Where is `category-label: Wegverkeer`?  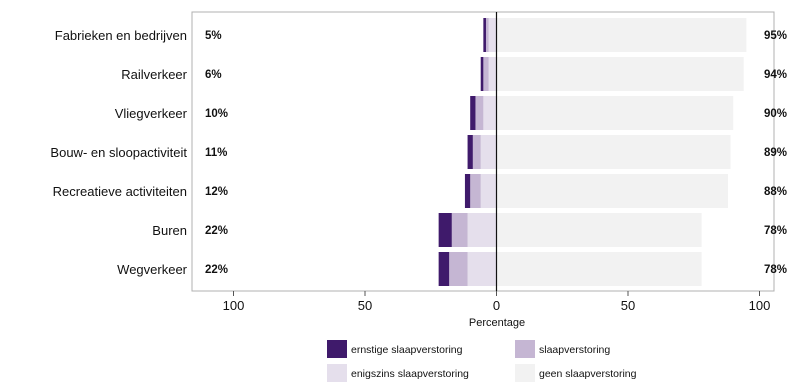
category-label: Wegverkeer is located at coordinates (152, 269).